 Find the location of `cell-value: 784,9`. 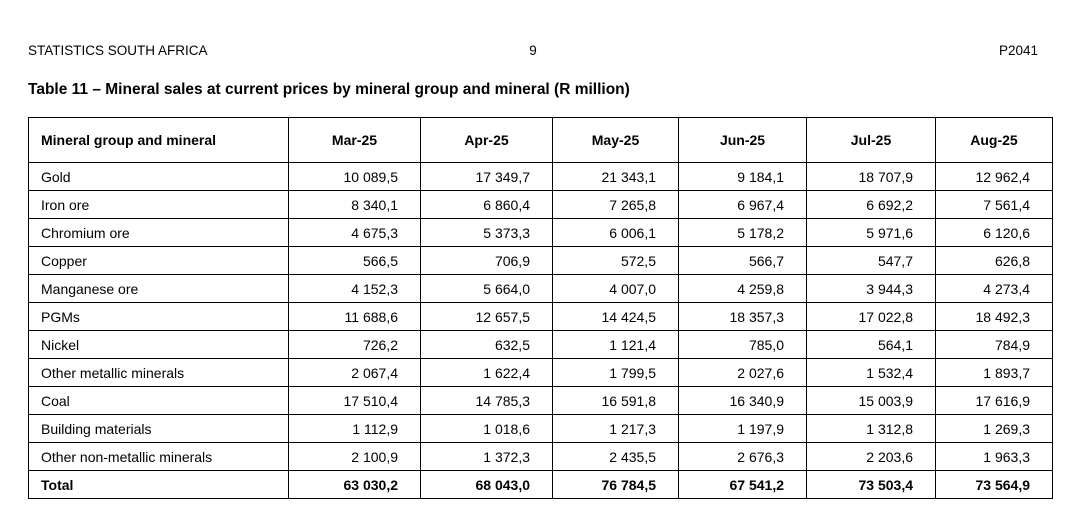

cell-value: 784,9 is located at coordinates (994, 344).